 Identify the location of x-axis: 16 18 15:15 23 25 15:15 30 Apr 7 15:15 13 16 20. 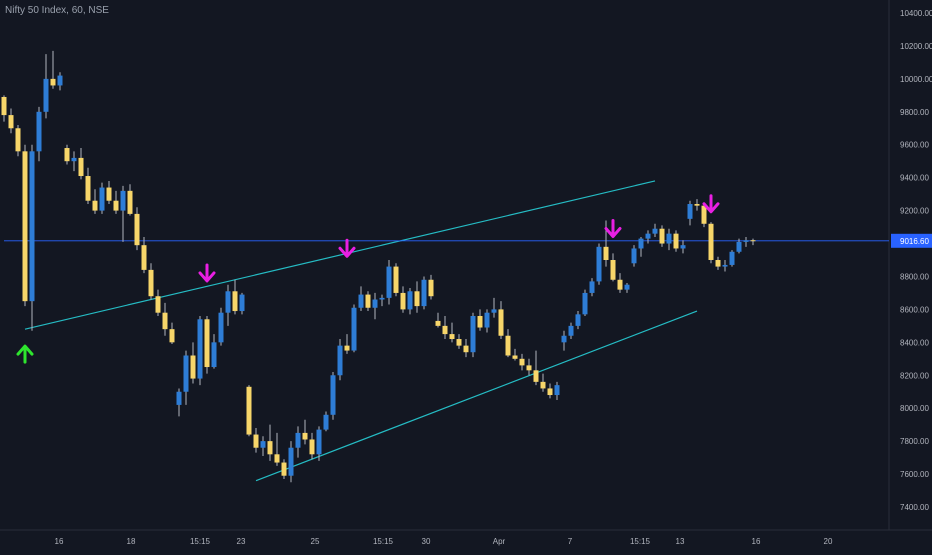
(444, 541).